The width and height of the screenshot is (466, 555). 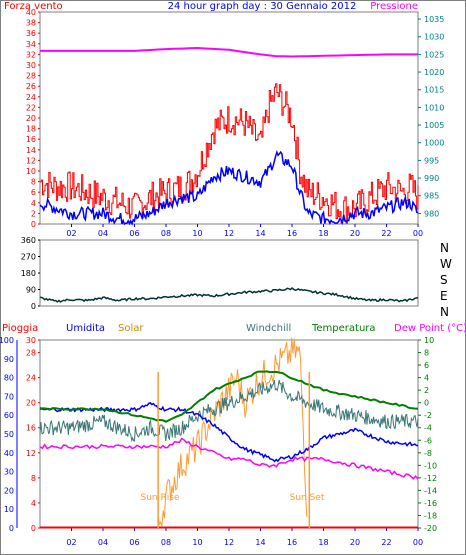 I want to click on legend-rain: Pioggia, so click(x=20, y=328).